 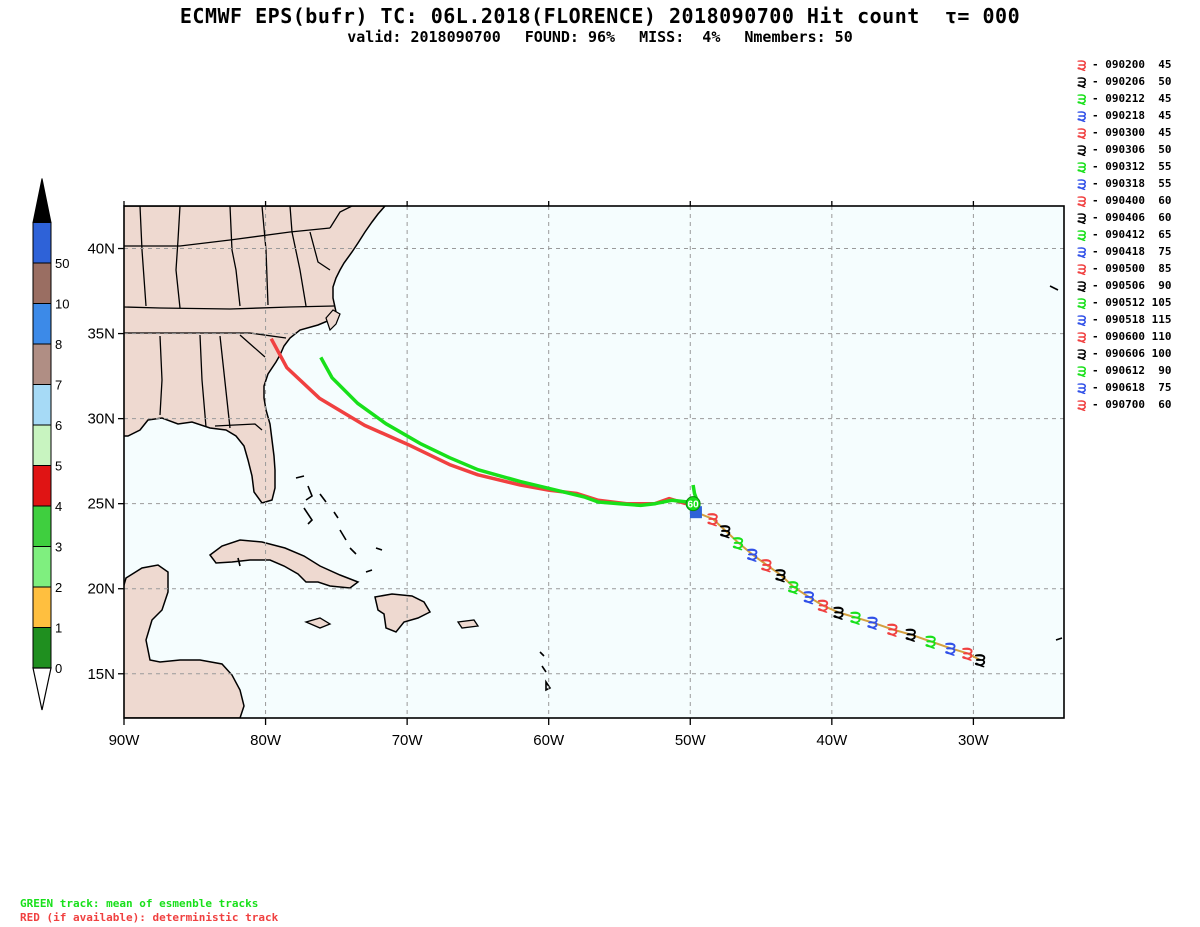 I want to click on legend-row: ੩ - 090618 75, so click(x=1138, y=388).